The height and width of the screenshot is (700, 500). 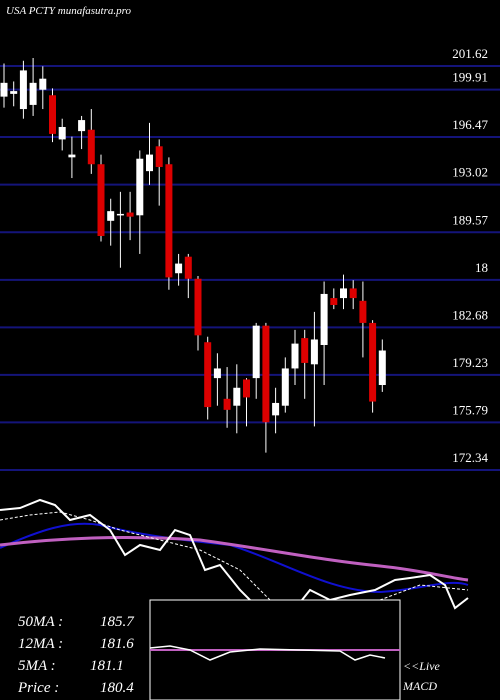 What do you see at coordinates (68, 11) in the screenshot?
I see `chart-title: USA PCTY munafasutra.pro` at bounding box center [68, 11].